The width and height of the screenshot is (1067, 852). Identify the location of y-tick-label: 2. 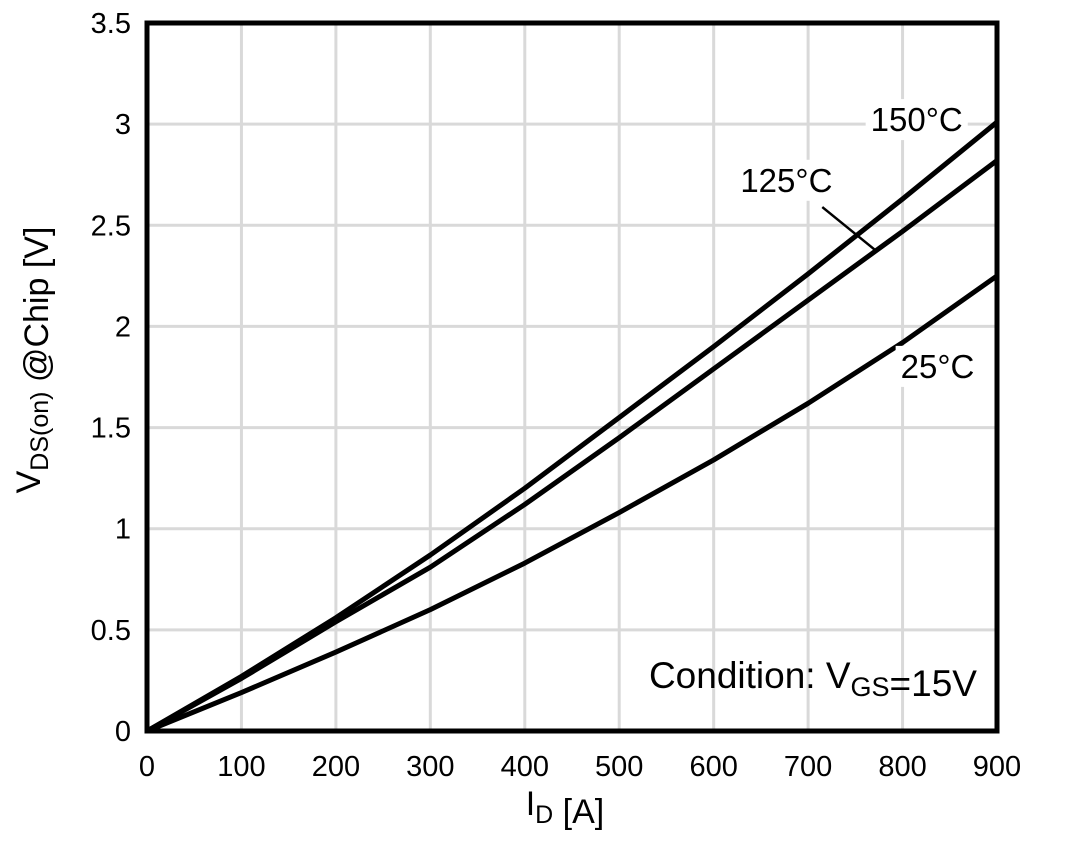
(123, 327).